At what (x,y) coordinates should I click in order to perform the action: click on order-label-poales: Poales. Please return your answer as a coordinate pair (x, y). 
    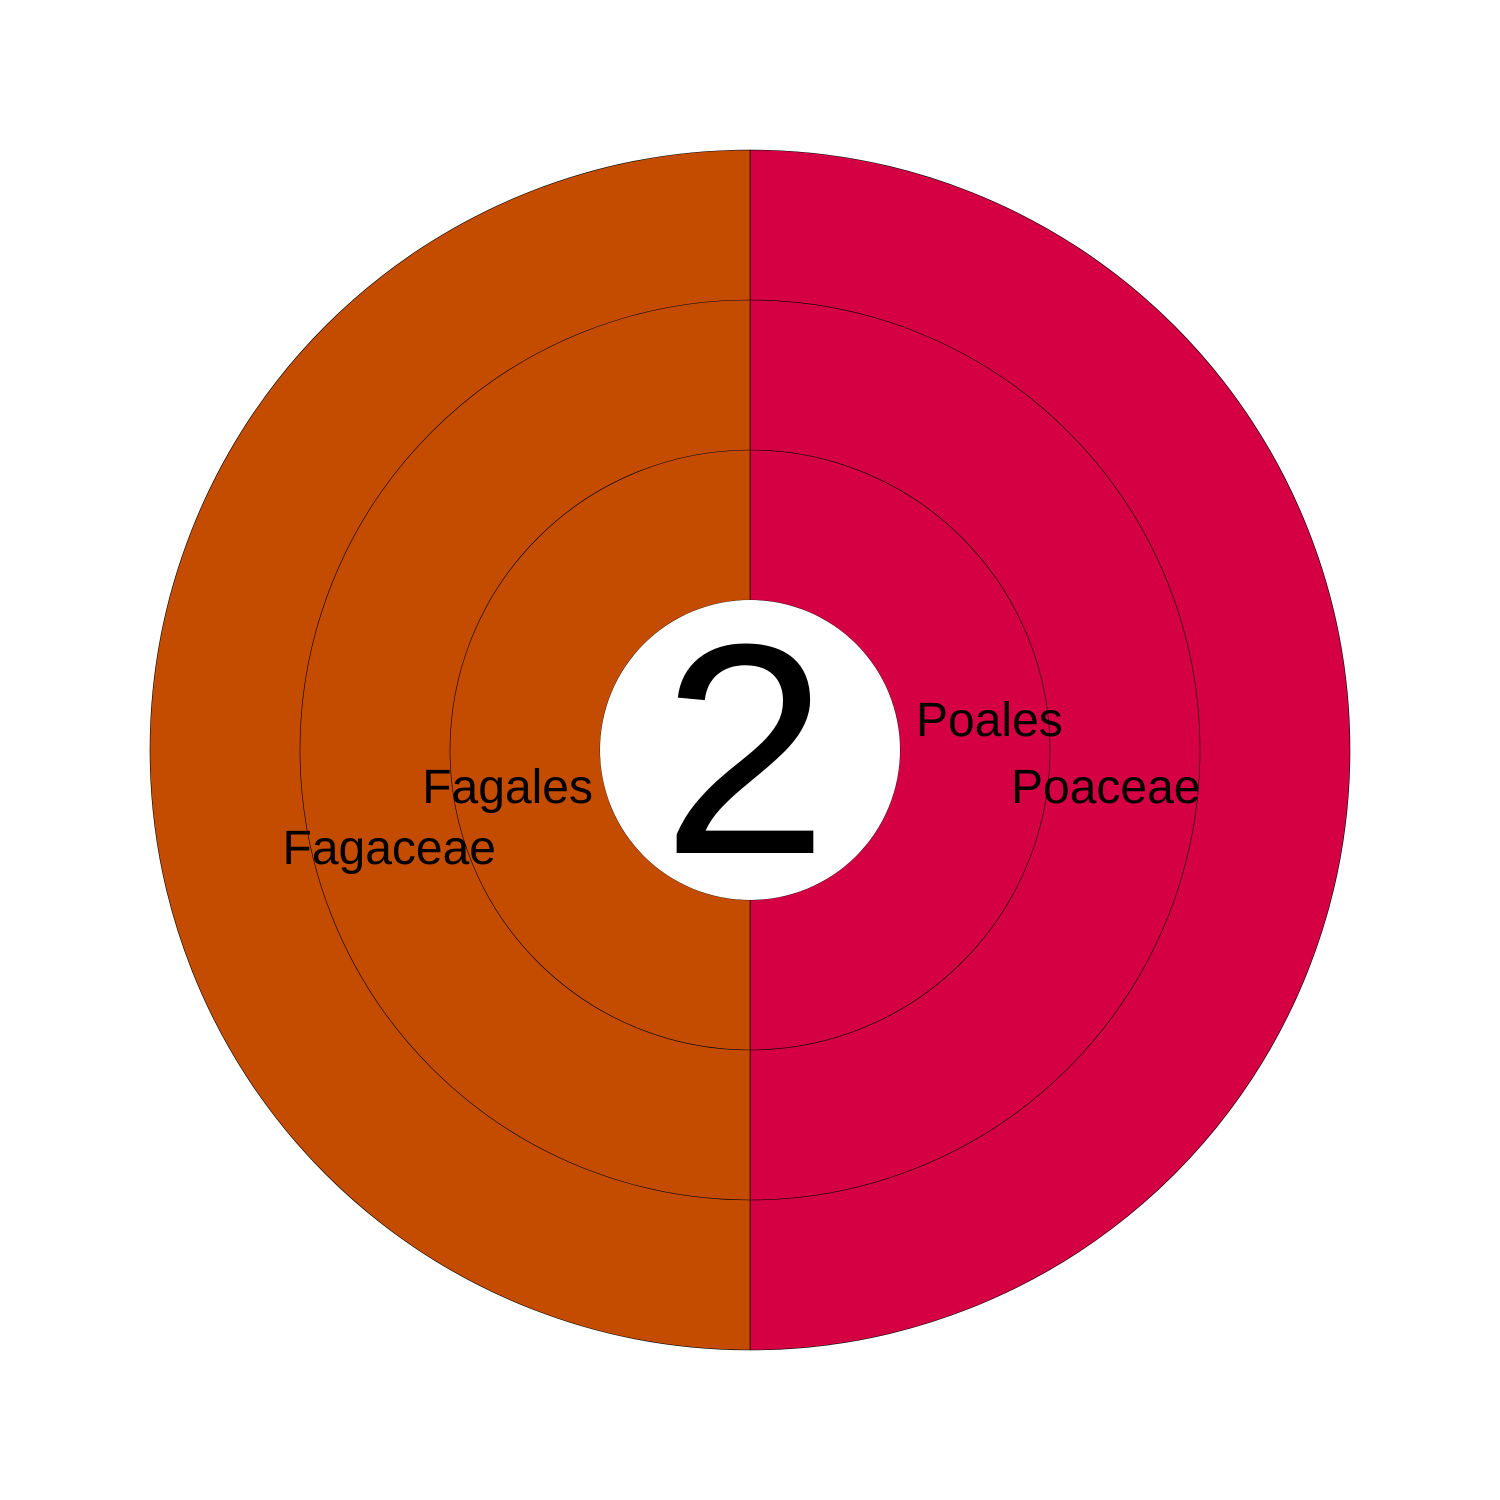
    Looking at the image, I should click on (989, 720).